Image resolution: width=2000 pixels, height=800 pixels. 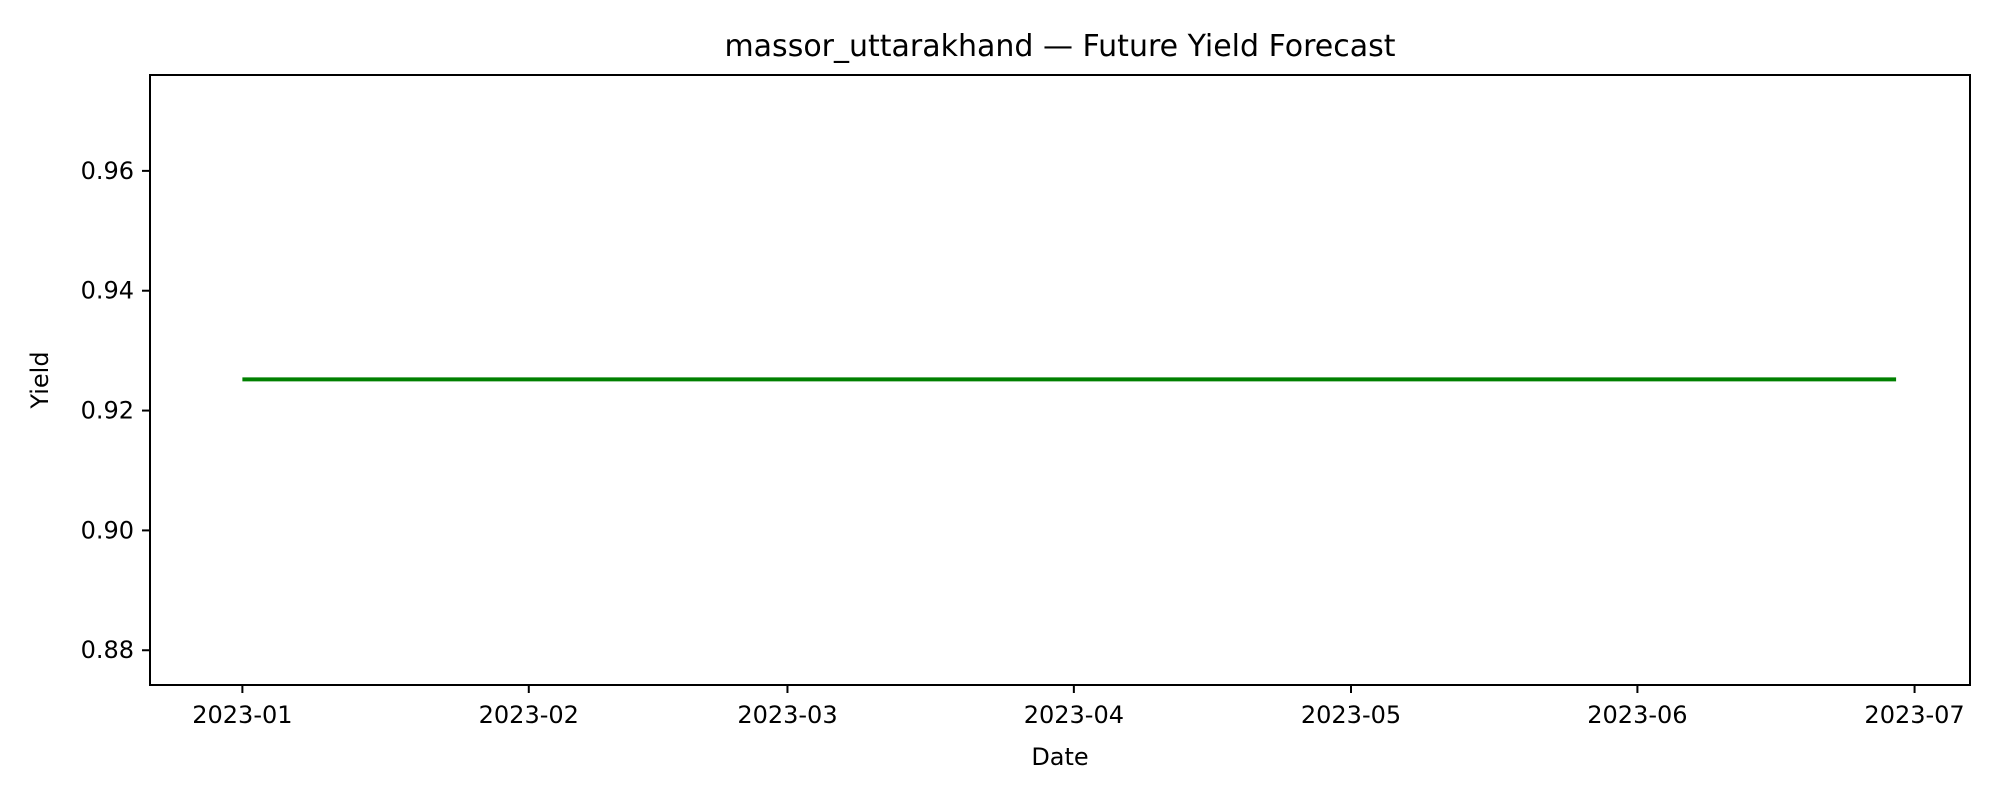 I want to click on x-tick-label: 2023-04, so click(x=1074, y=715).